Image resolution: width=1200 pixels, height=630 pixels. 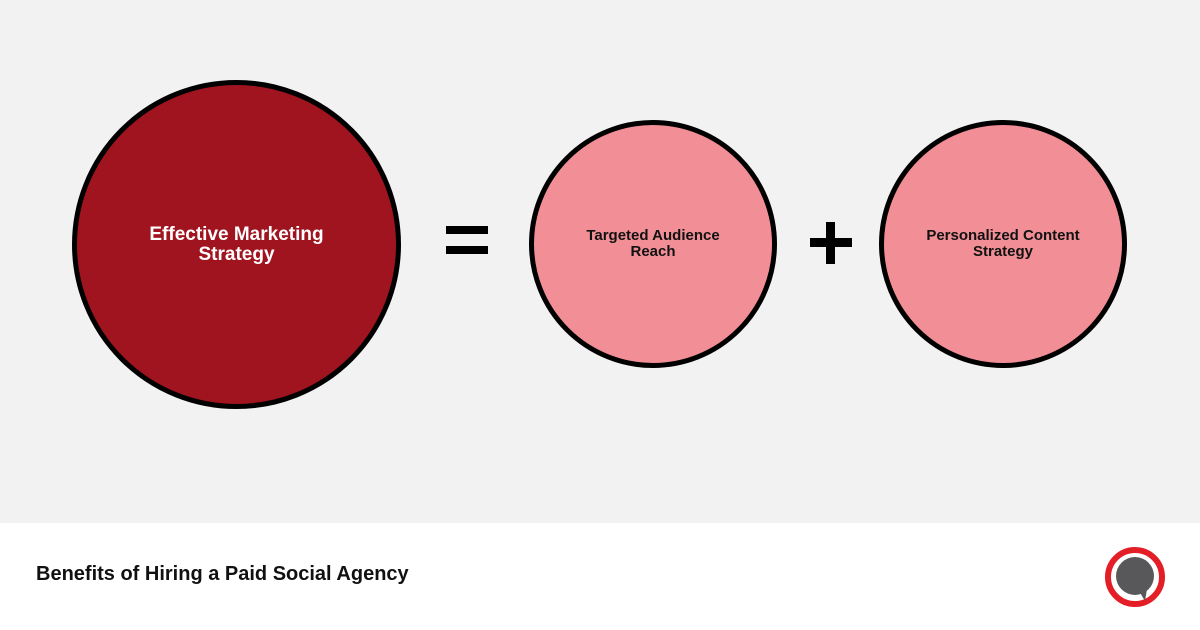 I want to click on plus-icon: +, so click(x=831, y=243).